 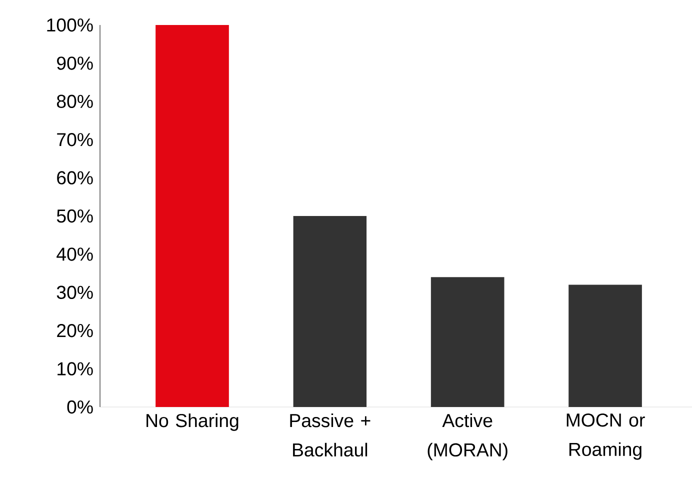 What do you see at coordinates (70, 25) in the screenshot?
I see `y-tick-label: 100%` at bounding box center [70, 25].